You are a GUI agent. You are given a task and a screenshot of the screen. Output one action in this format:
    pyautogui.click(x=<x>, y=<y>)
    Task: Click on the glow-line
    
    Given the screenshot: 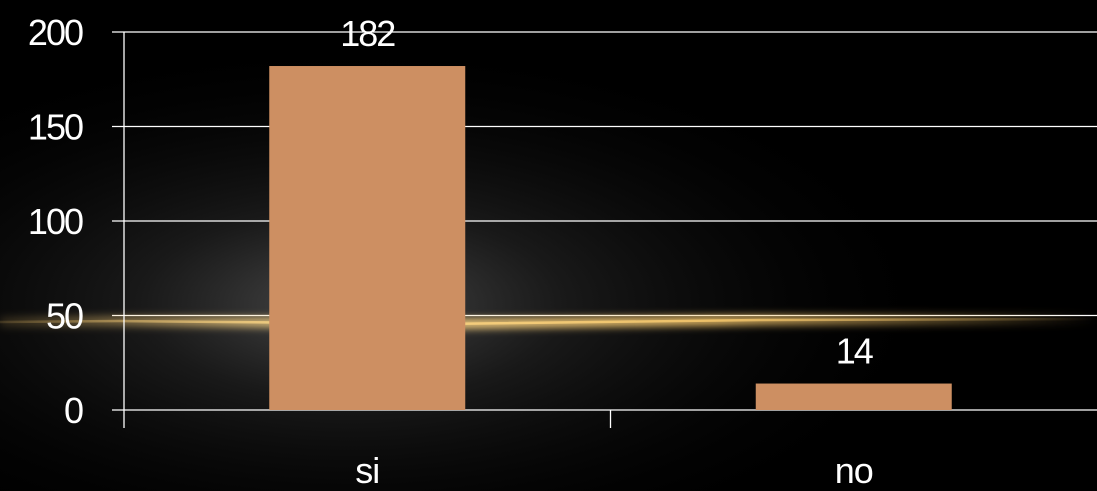 What is the action you would take?
    pyautogui.click(x=548, y=322)
    